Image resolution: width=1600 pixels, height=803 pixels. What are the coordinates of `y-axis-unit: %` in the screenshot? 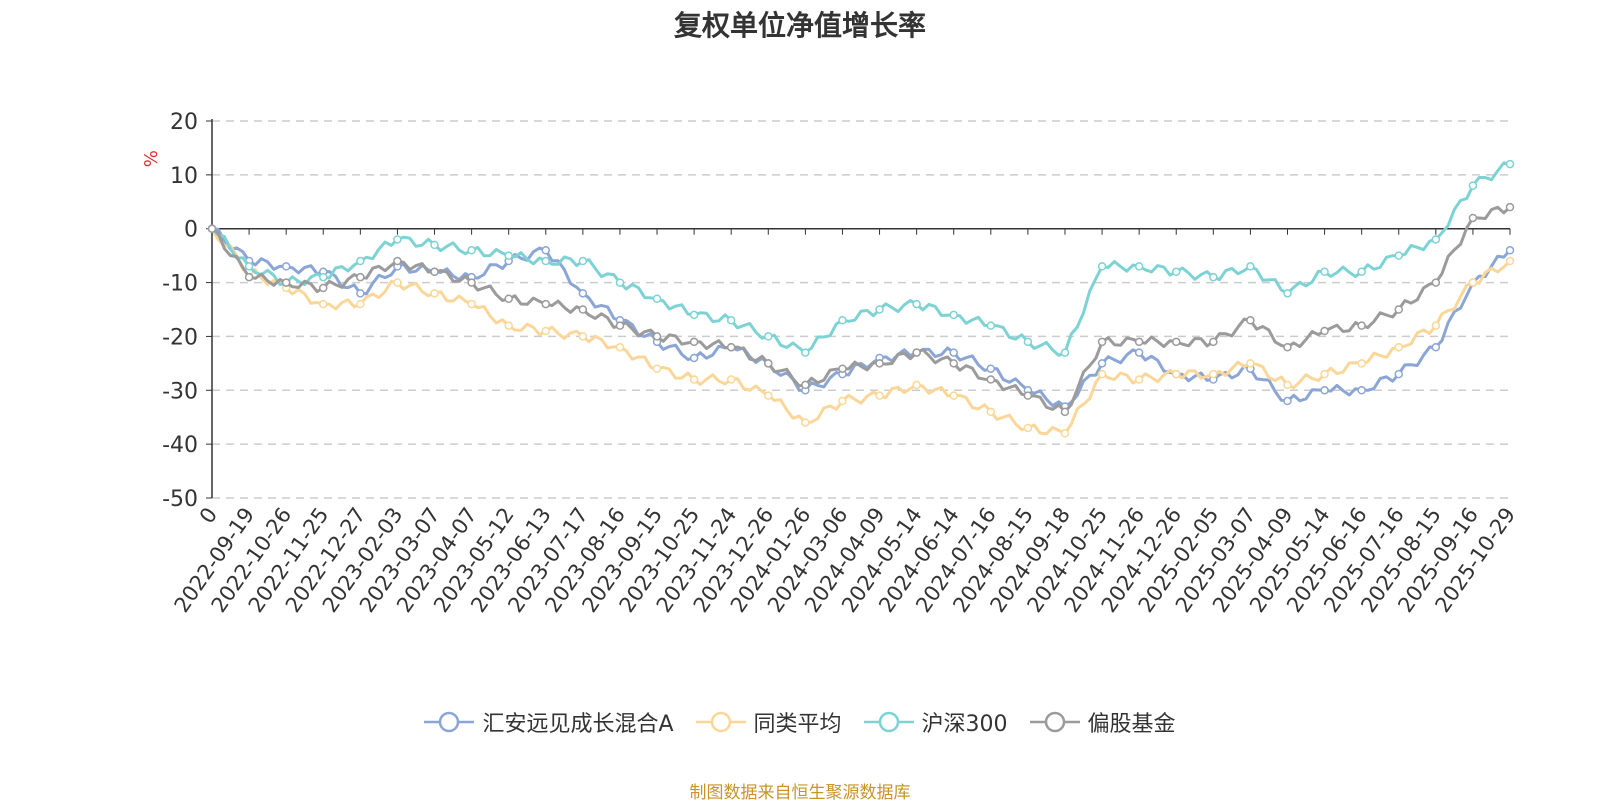 It's located at (151, 158).